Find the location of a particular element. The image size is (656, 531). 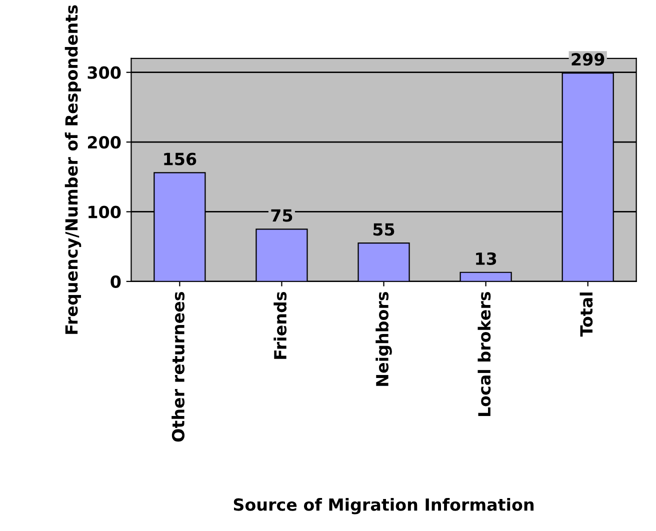

x-tick-label: Friends is located at coordinates (280, 325).